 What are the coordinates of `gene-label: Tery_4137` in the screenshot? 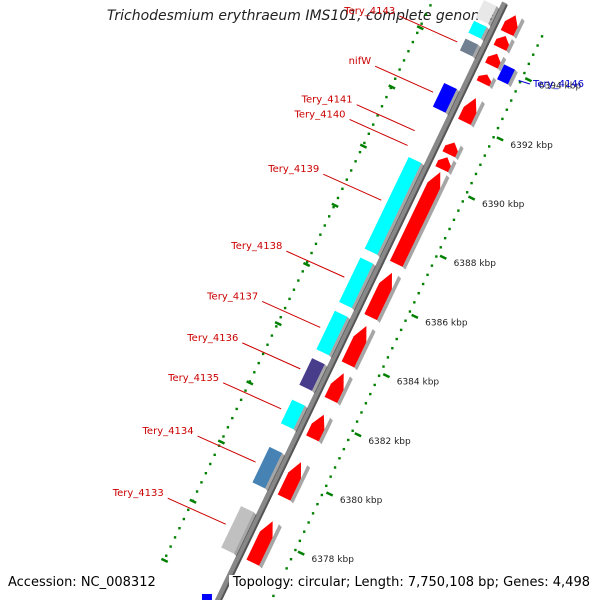 It's located at (232, 296).